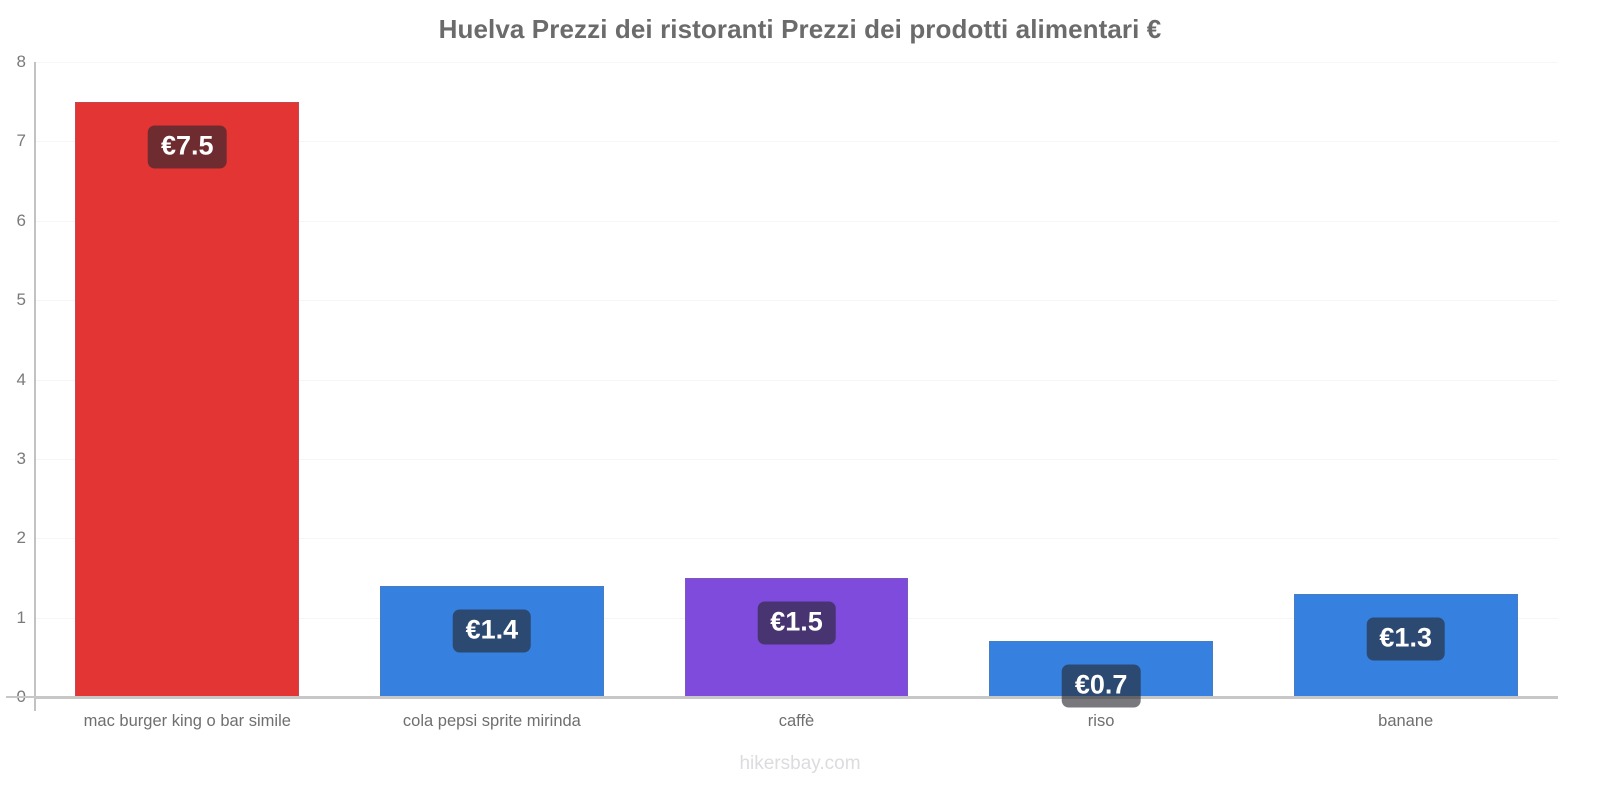 This screenshot has height=800, width=1600. I want to click on y-axis-tick-label: 2, so click(21, 538).